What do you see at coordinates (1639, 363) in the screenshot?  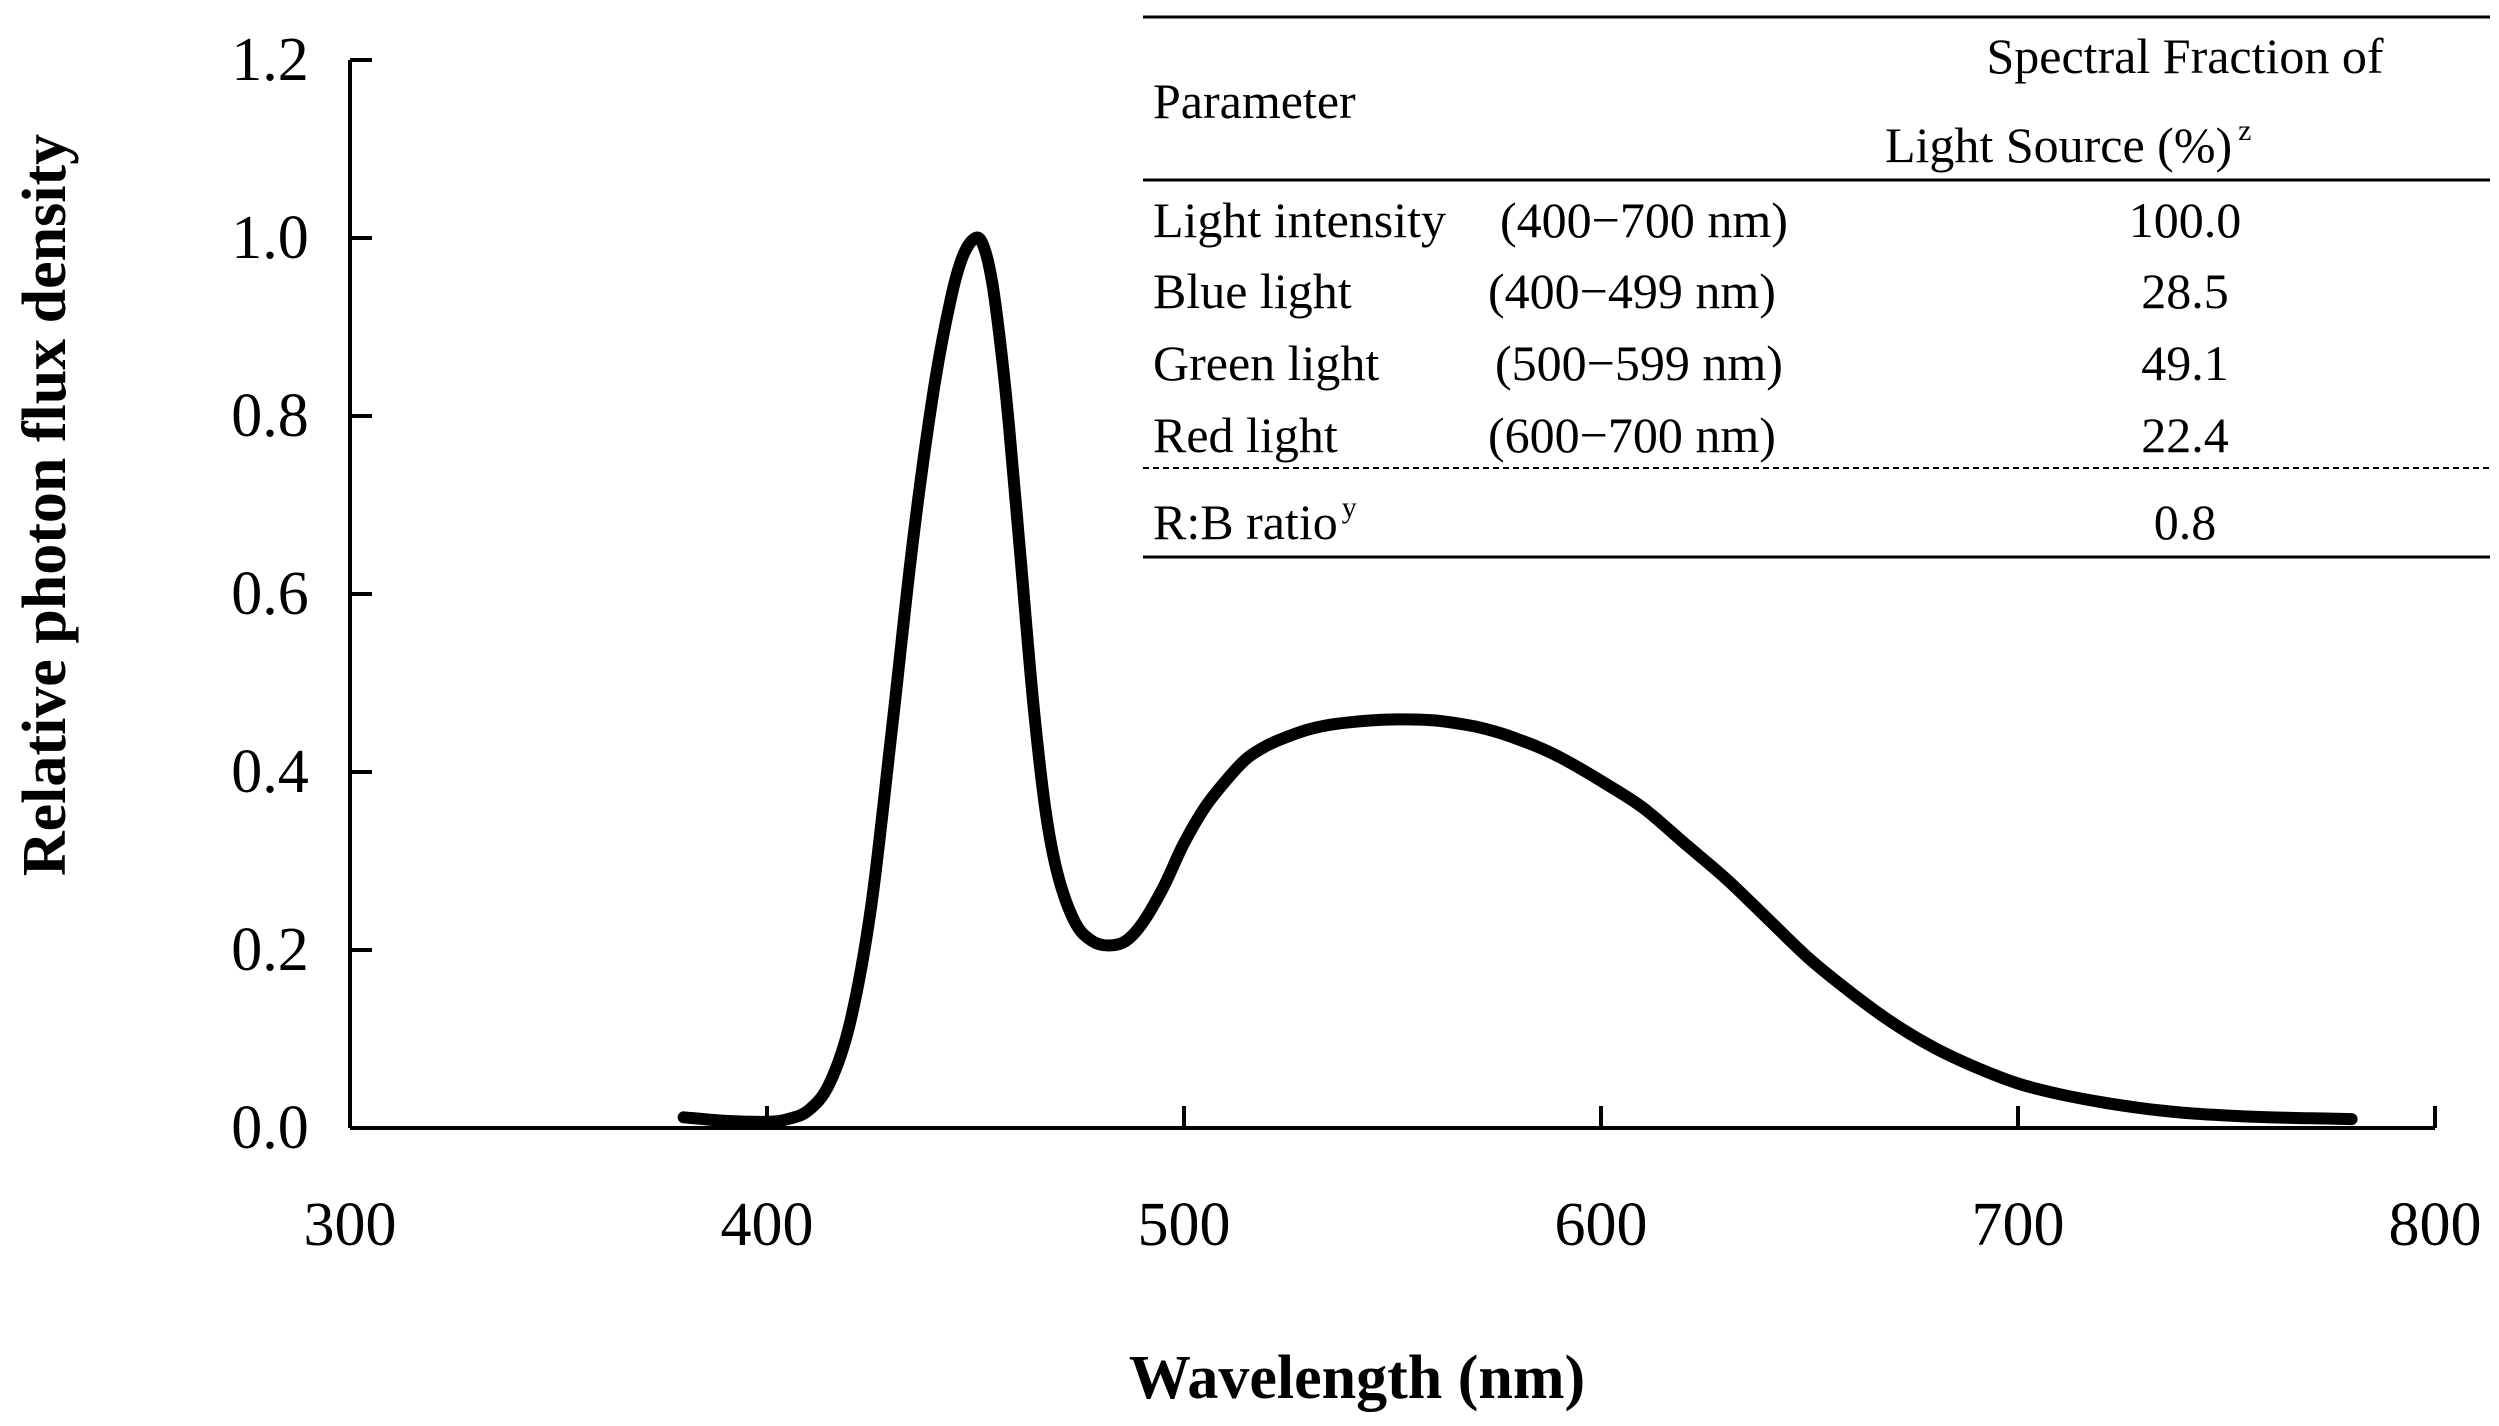 I see `row-range: (500−599 nm)` at bounding box center [1639, 363].